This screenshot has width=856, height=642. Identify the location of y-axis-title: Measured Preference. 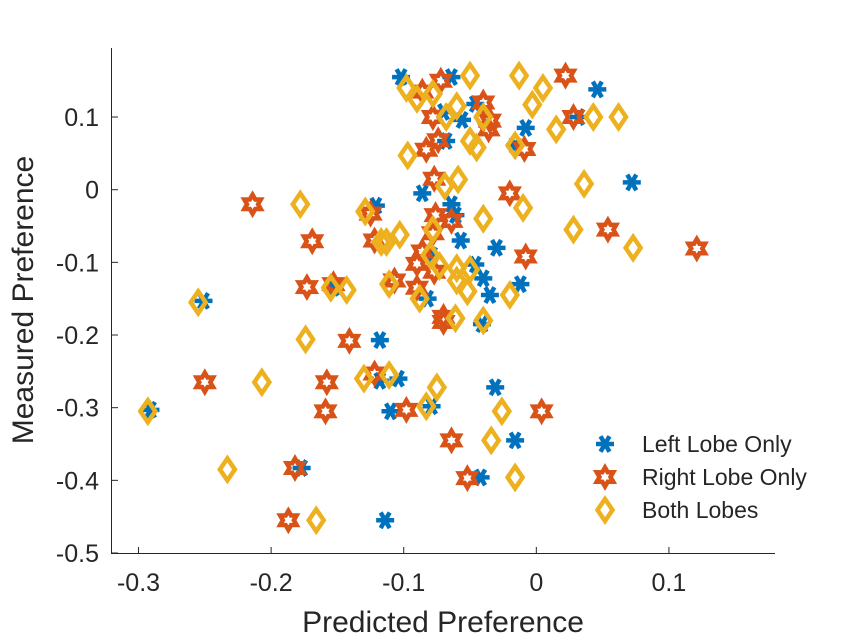
(23, 300).